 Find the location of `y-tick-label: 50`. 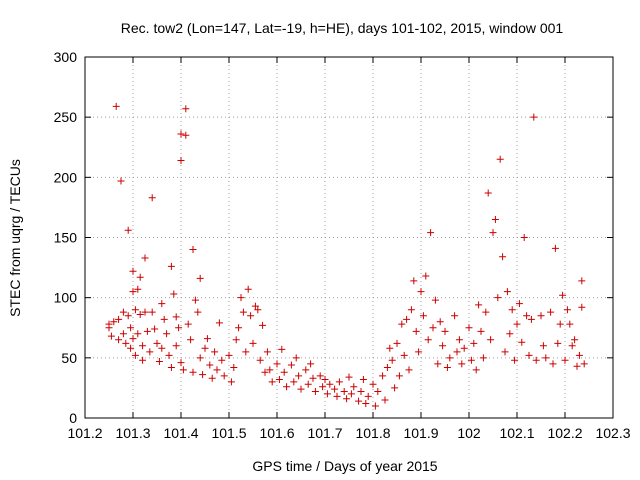

y-tick-label: 50 is located at coordinates (69, 358).